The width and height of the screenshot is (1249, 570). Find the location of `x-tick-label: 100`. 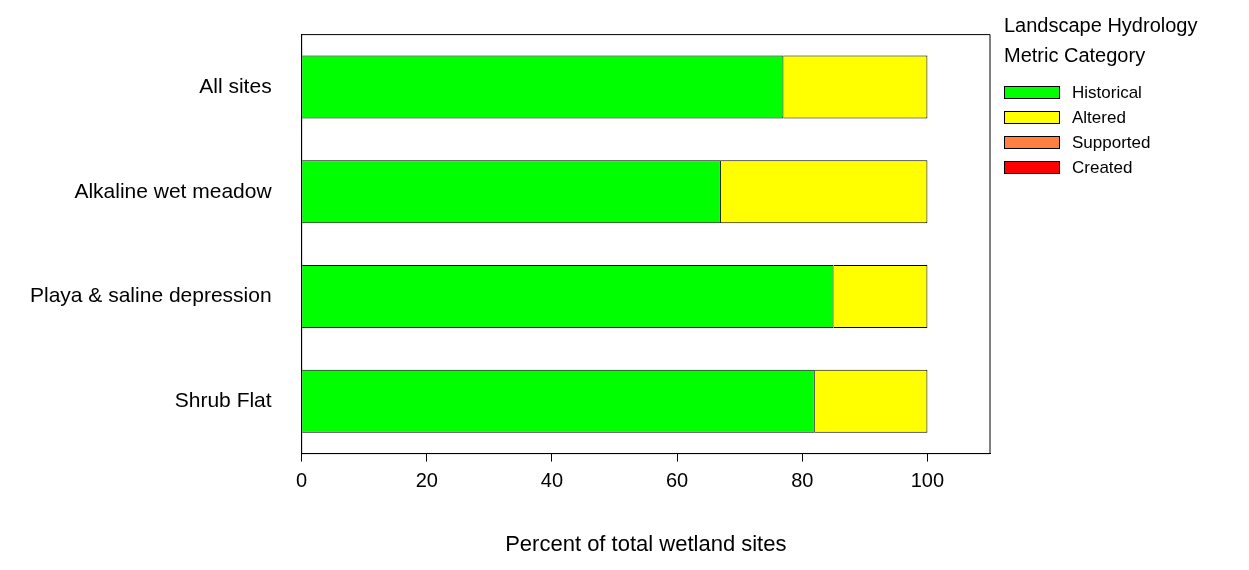

x-tick-label: 100 is located at coordinates (927, 480).